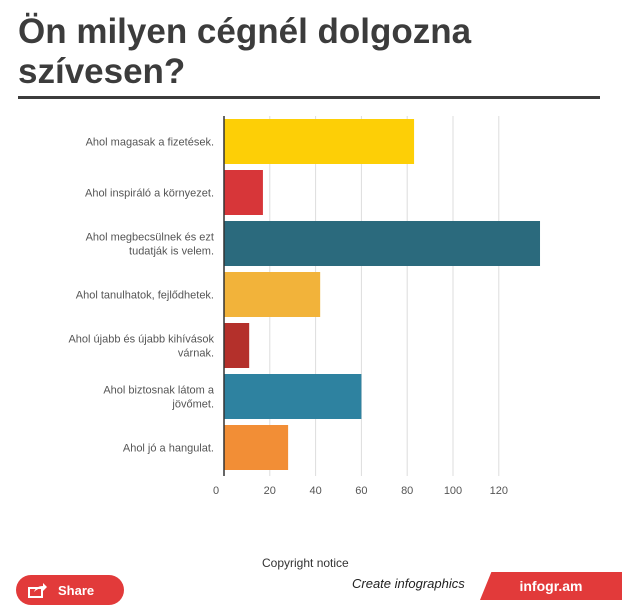 This screenshot has height=605, width=622. I want to click on title-underline, so click(309, 97).